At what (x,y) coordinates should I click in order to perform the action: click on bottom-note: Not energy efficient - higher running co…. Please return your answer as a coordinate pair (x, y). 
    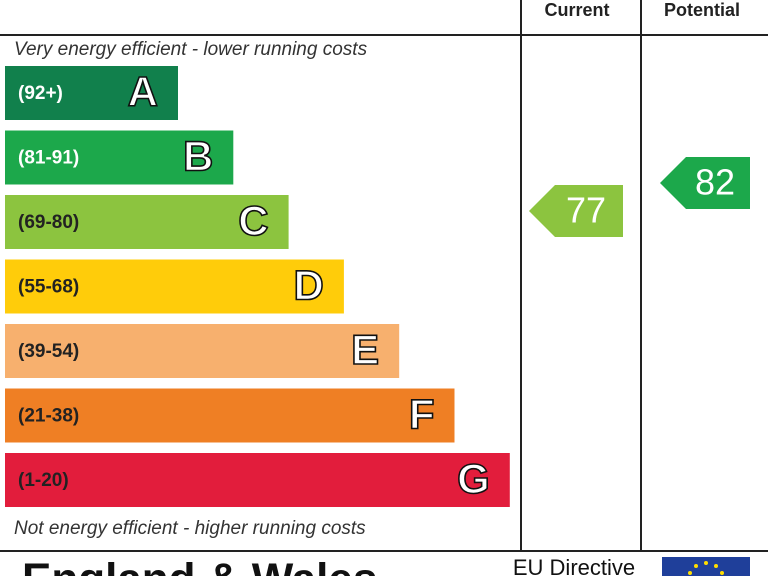
    Looking at the image, I should click on (190, 528).